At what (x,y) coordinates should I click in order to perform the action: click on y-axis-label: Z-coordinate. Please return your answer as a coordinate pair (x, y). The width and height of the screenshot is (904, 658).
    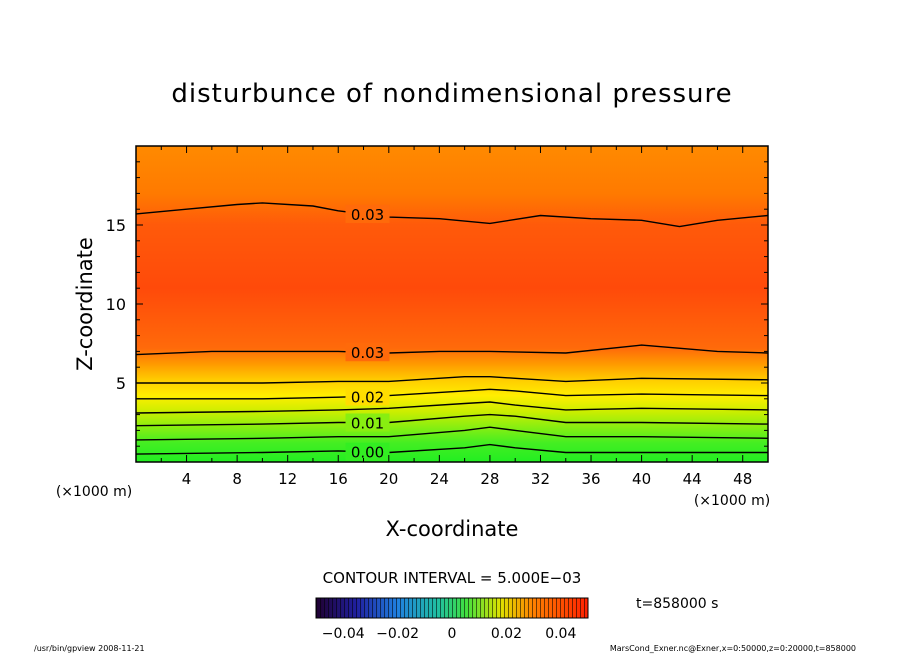
    Looking at the image, I should click on (85, 304).